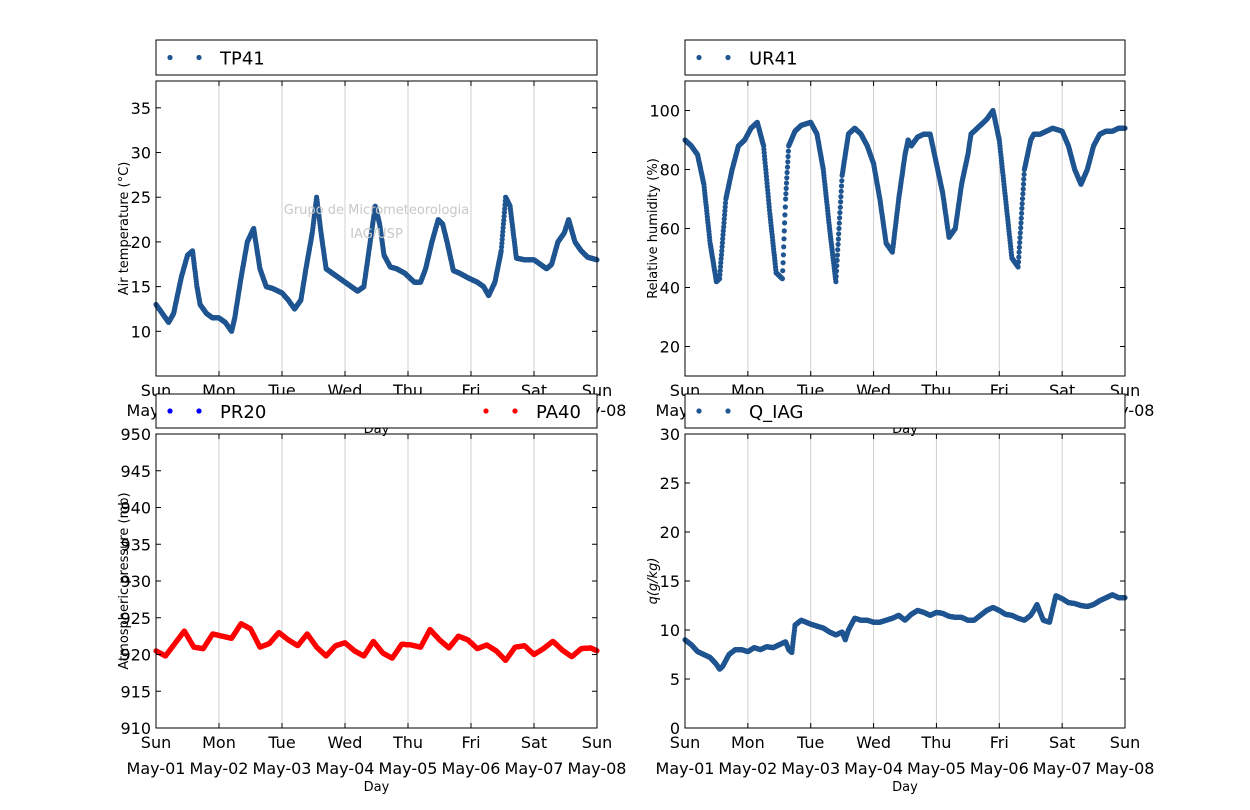  I want to click on x-tick-label-date: May-02, so click(219, 768).